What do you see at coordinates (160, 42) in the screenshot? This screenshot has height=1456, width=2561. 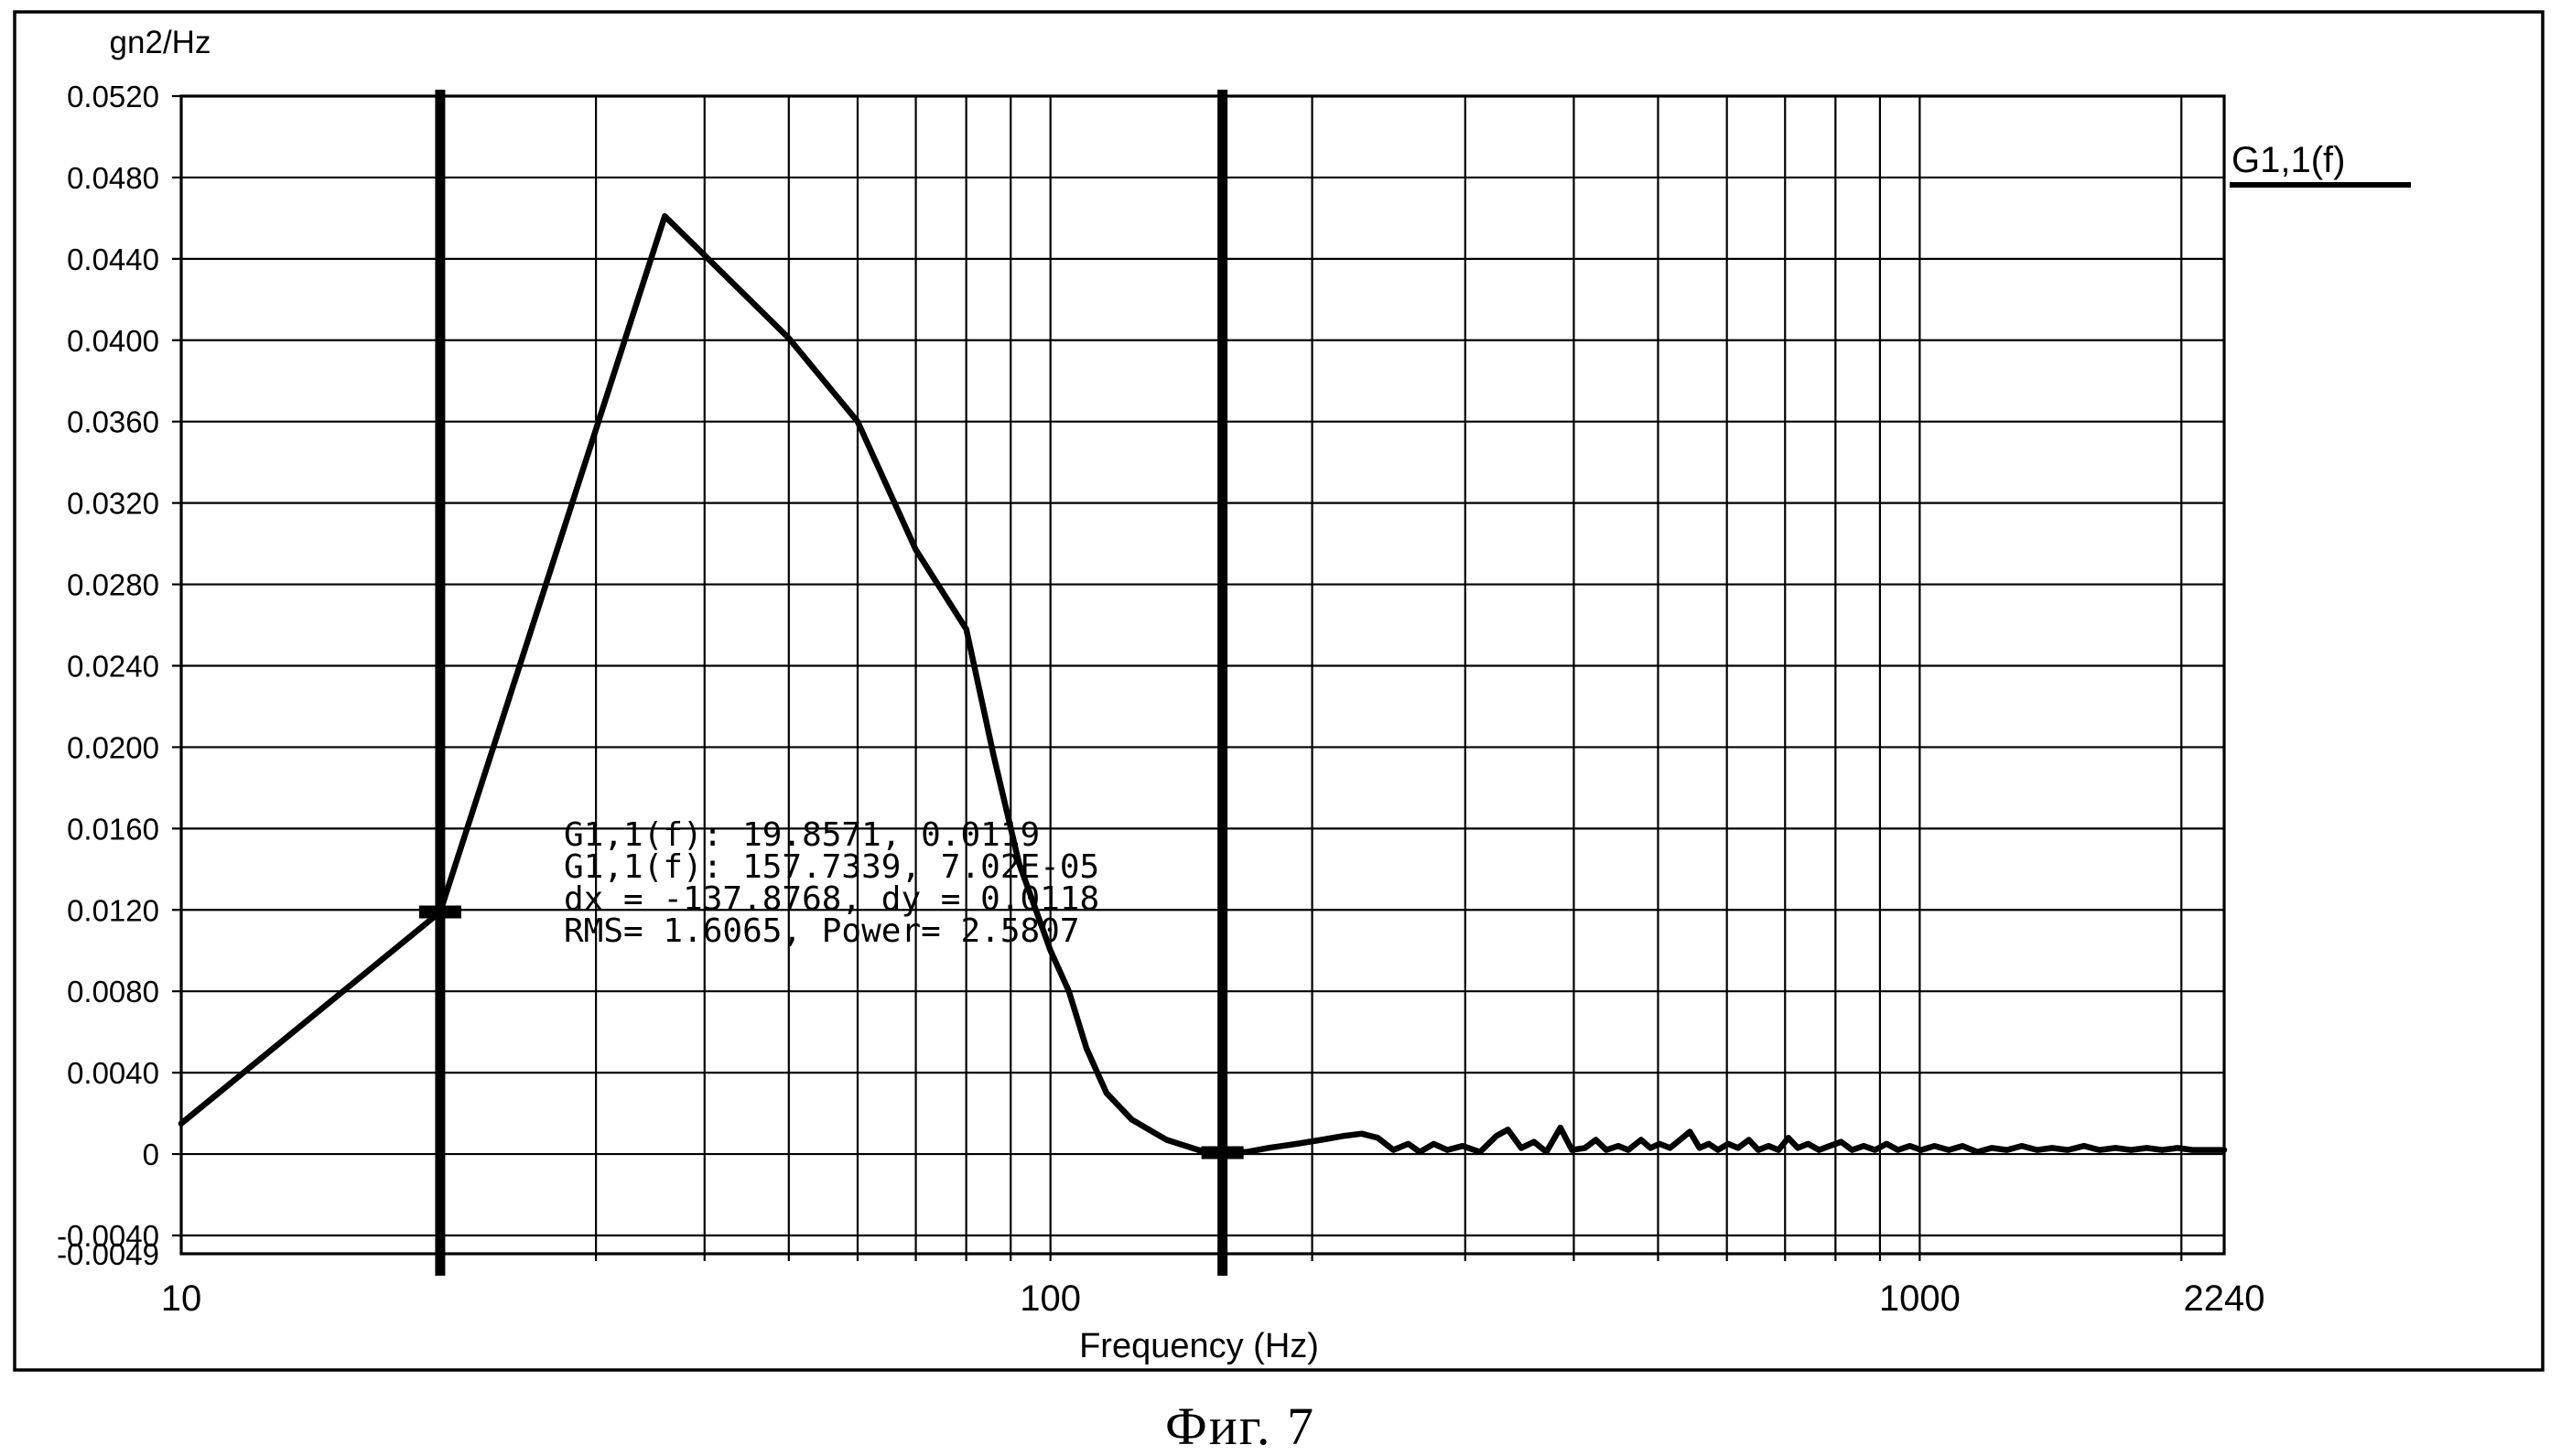 I see `y-axis-title: gn2/Hz` at bounding box center [160, 42].